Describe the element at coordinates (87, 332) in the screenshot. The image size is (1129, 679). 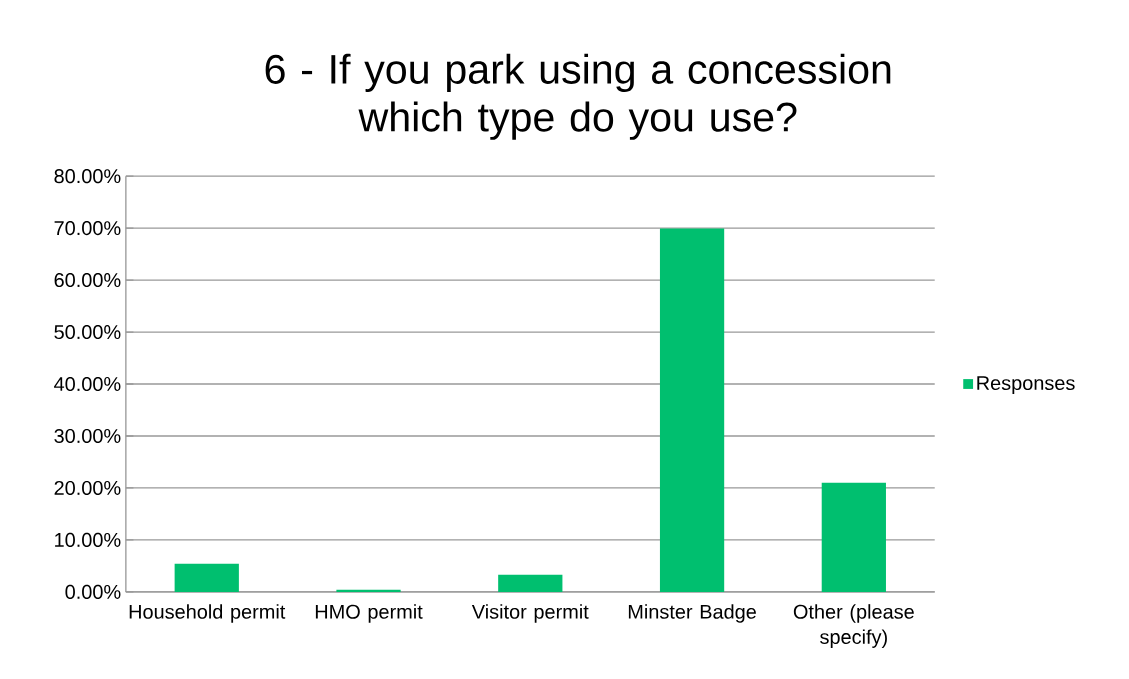
I see `y-tick-label: 50.00%` at that location.